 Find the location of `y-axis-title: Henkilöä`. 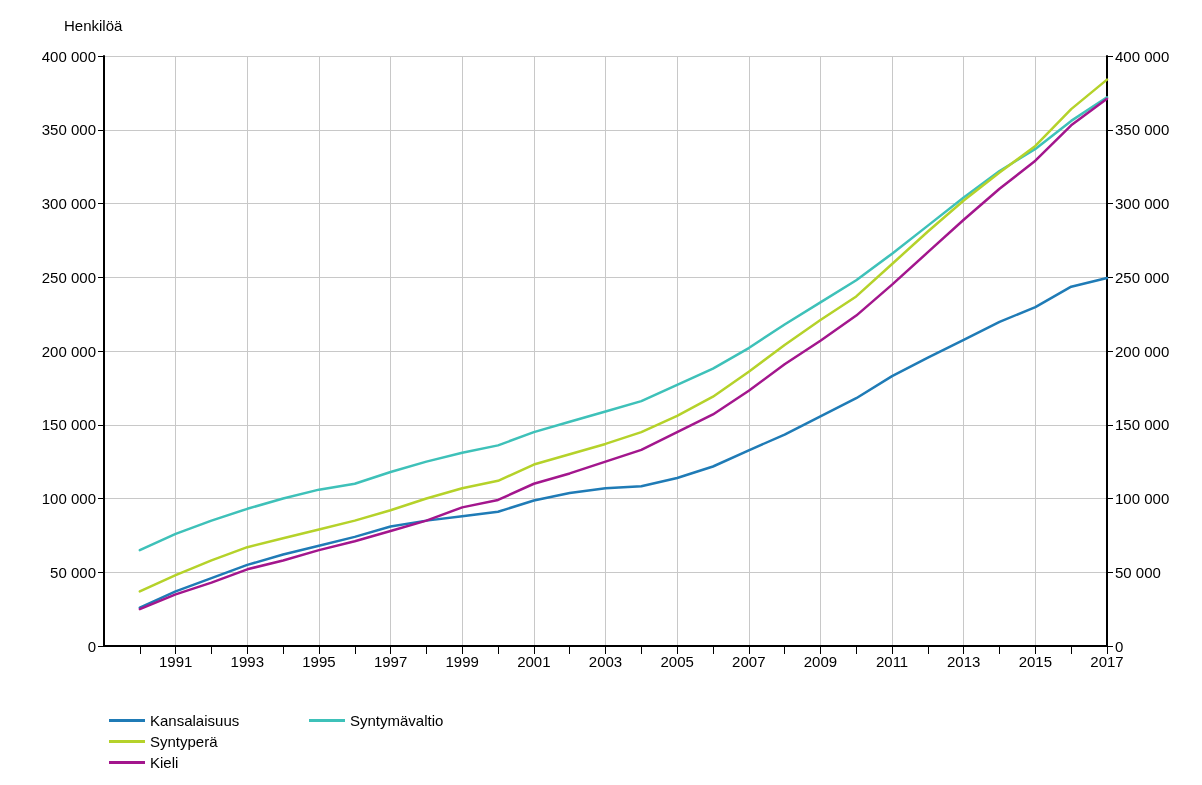

y-axis-title: Henkilöä is located at coordinates (94, 25).